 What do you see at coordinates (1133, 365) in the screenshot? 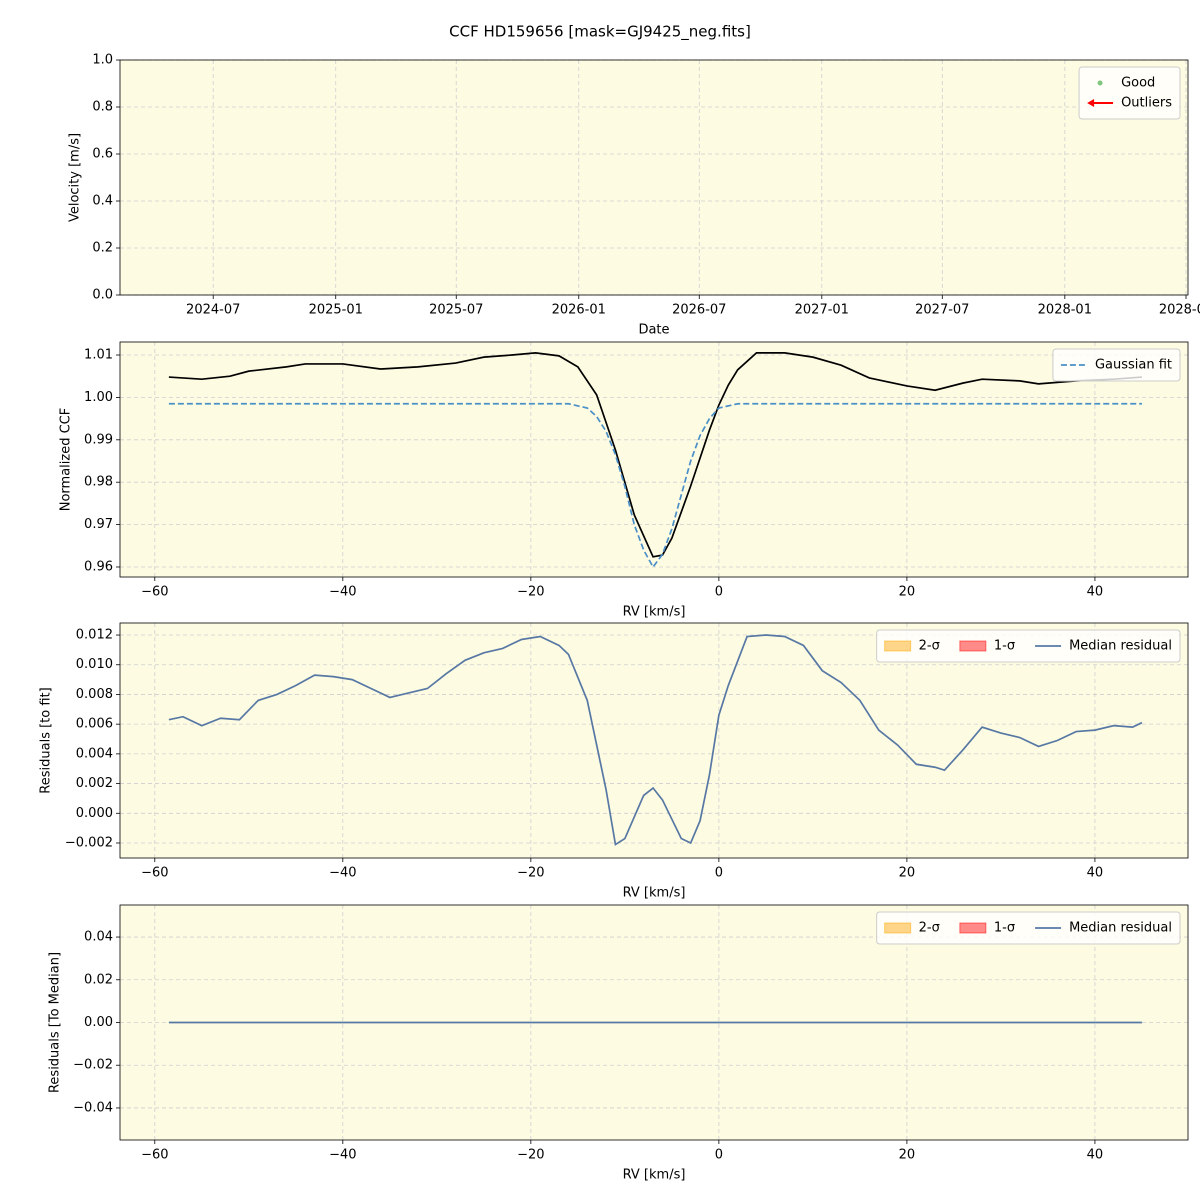
I see `legend-label: Gaussian fit` at bounding box center [1133, 365].